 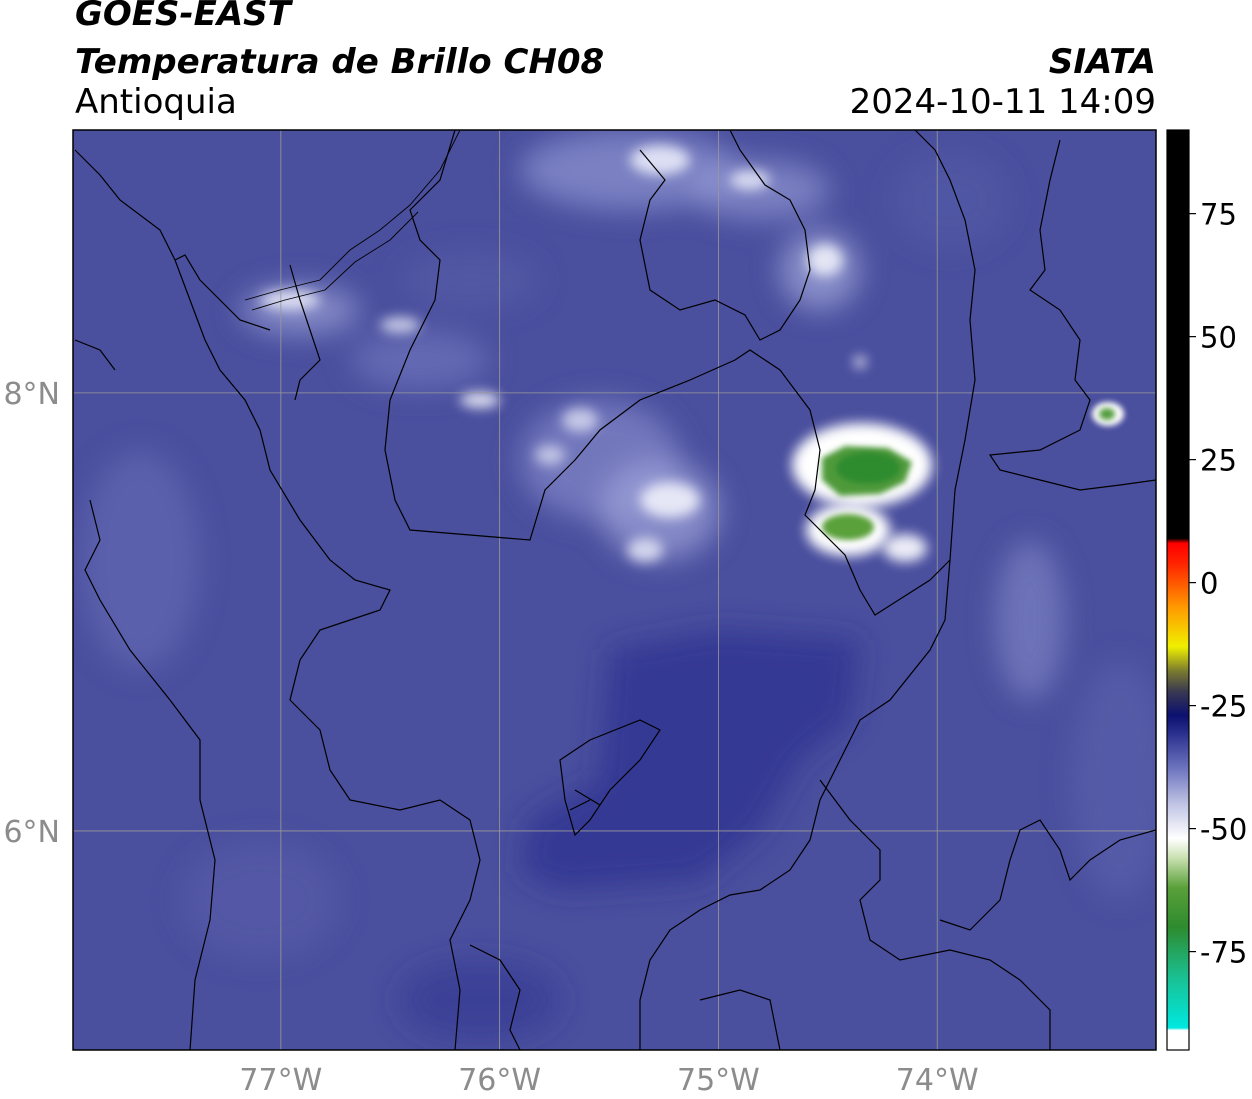 What do you see at coordinates (1223, 953) in the screenshot?
I see `colorbar-tick-label: -75` at bounding box center [1223, 953].